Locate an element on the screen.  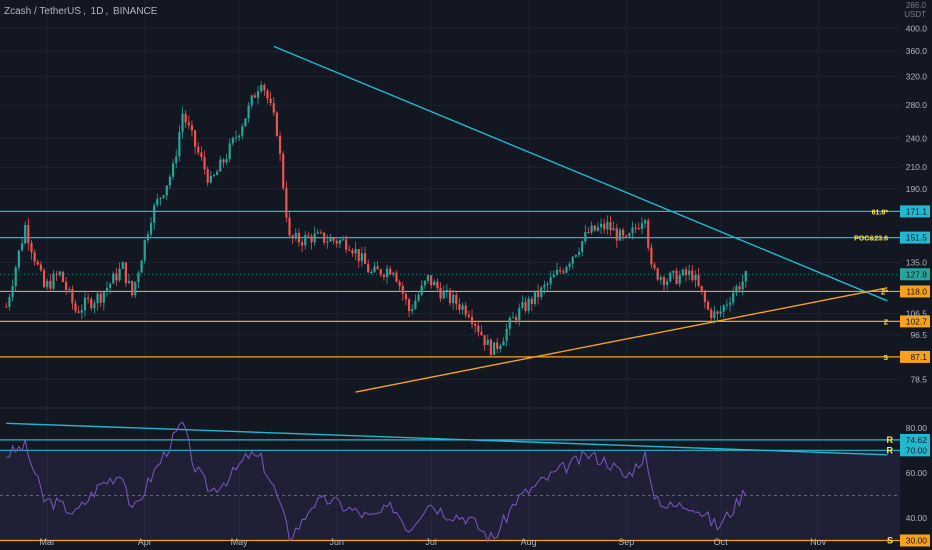
y-tick-label: 280.0 is located at coordinates (917, 105).